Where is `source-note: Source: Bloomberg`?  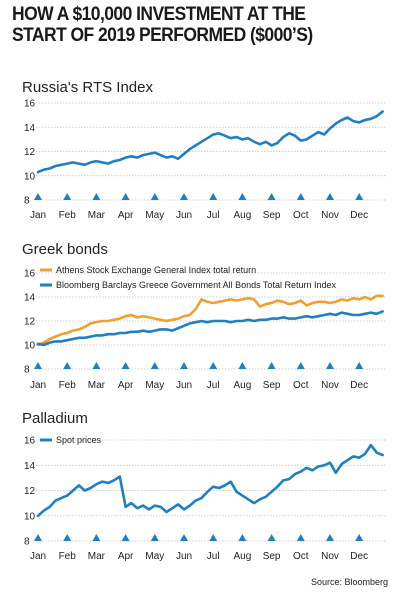
source-note: Source: Bloomberg is located at coordinates (349, 582).